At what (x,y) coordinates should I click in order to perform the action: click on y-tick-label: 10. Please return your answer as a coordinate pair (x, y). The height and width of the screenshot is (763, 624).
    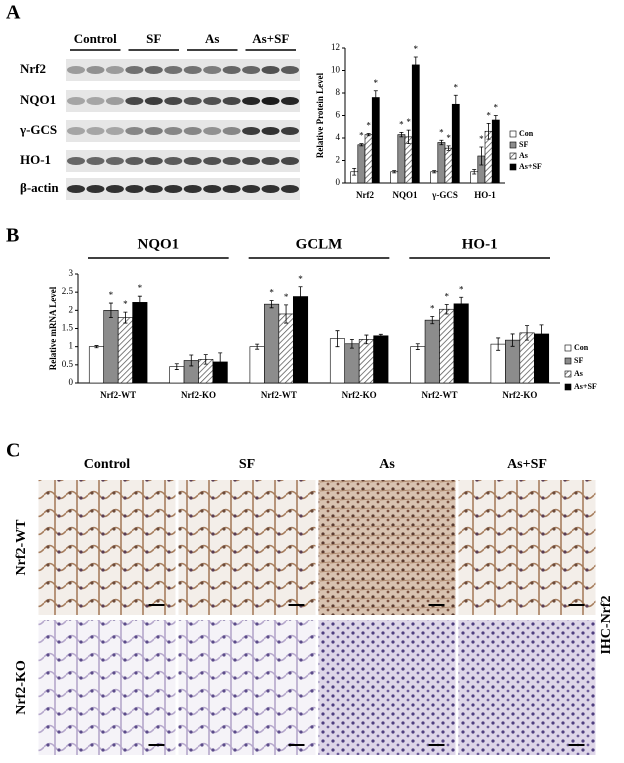
    Looking at the image, I should click on (336, 70).